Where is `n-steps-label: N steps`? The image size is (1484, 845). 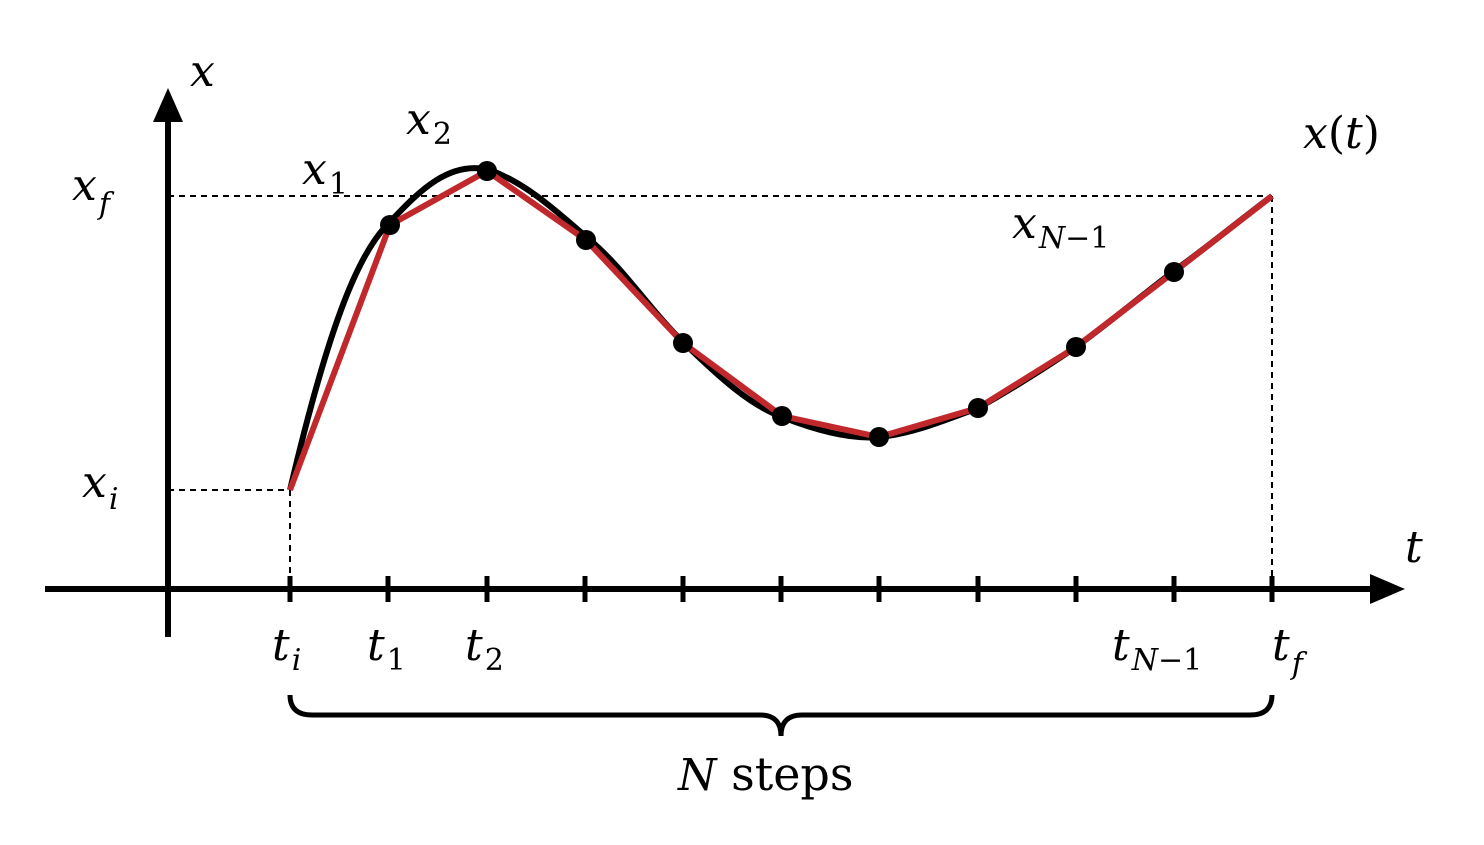 n-steps-label: N steps is located at coordinates (765, 774).